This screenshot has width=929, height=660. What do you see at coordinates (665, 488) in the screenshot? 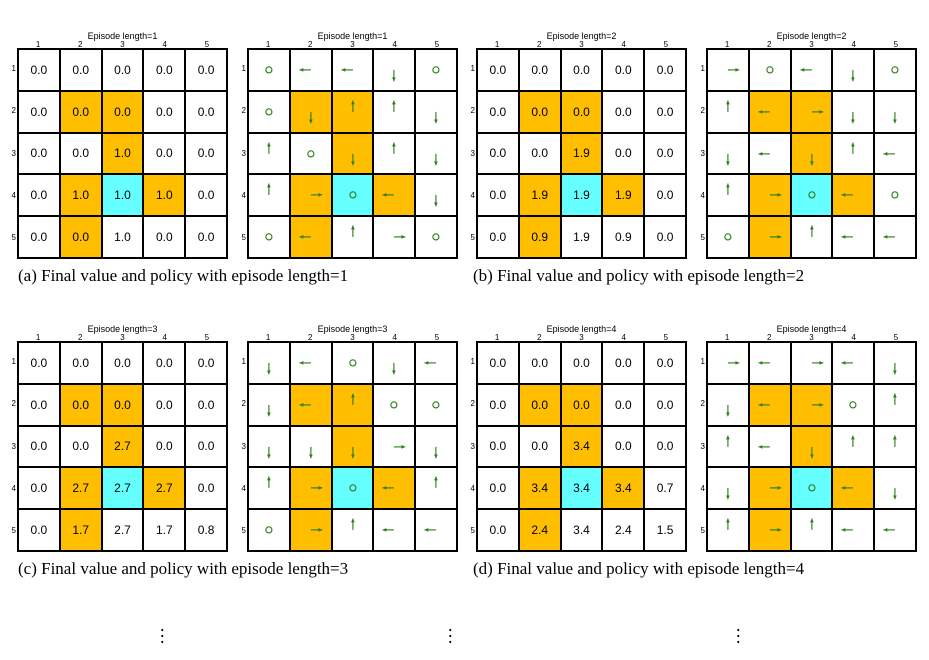
I see `grid-cell: 0.7` at bounding box center [665, 488].